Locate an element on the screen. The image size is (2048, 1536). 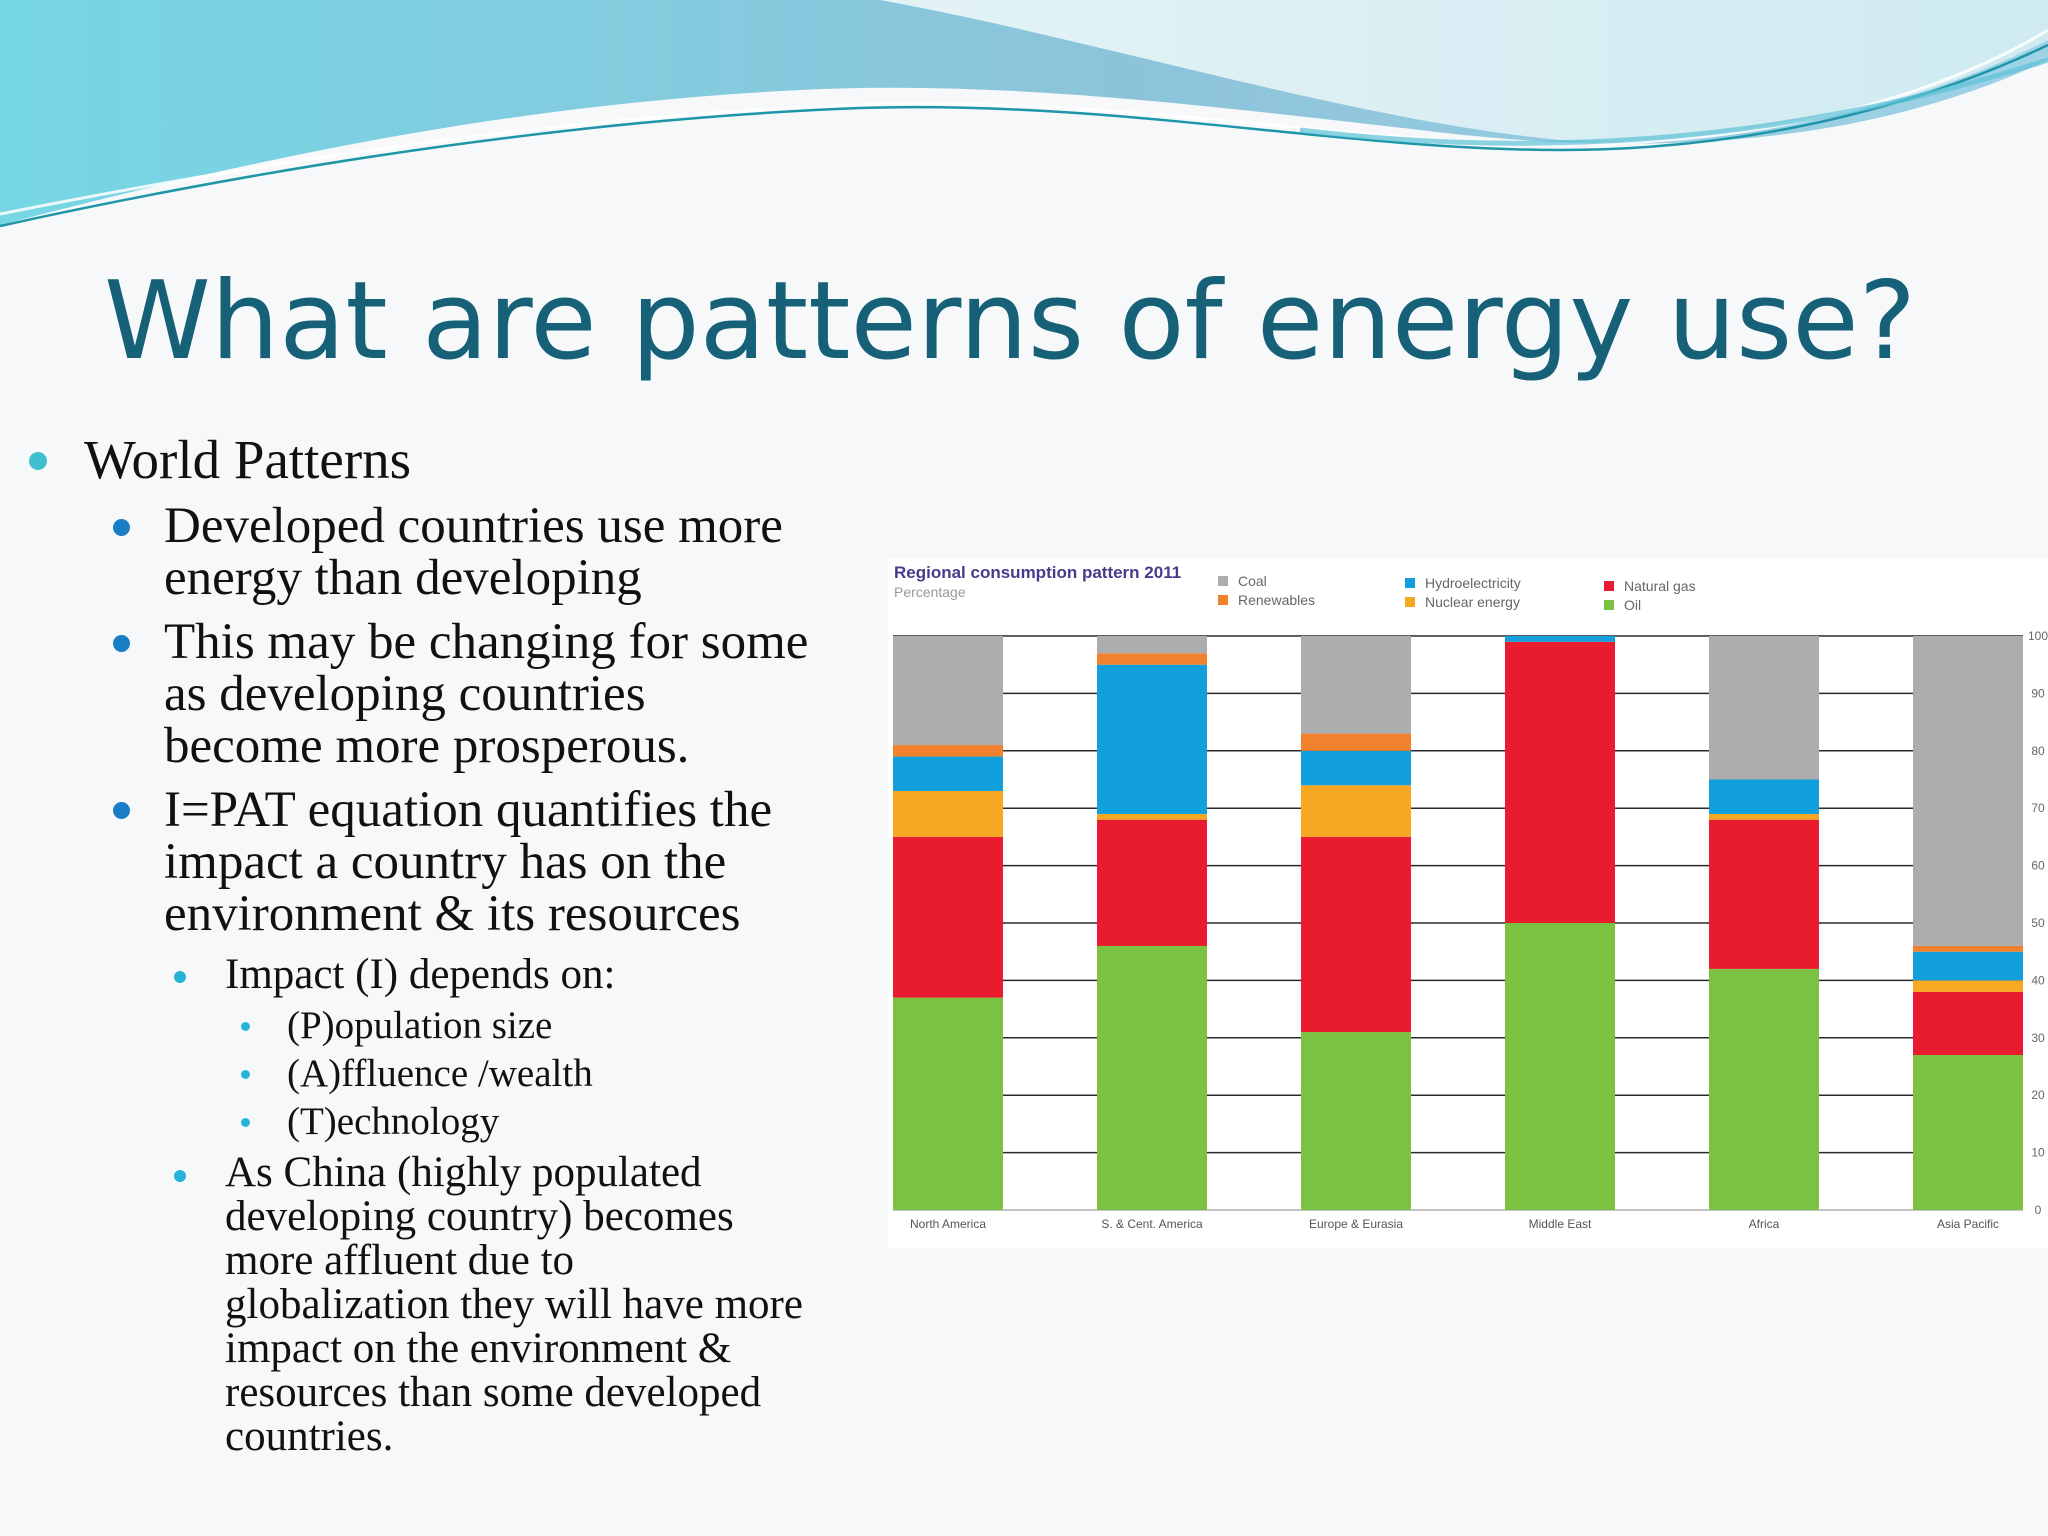
x-tick-label: Europe & Eurasia is located at coordinates (1356, 1224).